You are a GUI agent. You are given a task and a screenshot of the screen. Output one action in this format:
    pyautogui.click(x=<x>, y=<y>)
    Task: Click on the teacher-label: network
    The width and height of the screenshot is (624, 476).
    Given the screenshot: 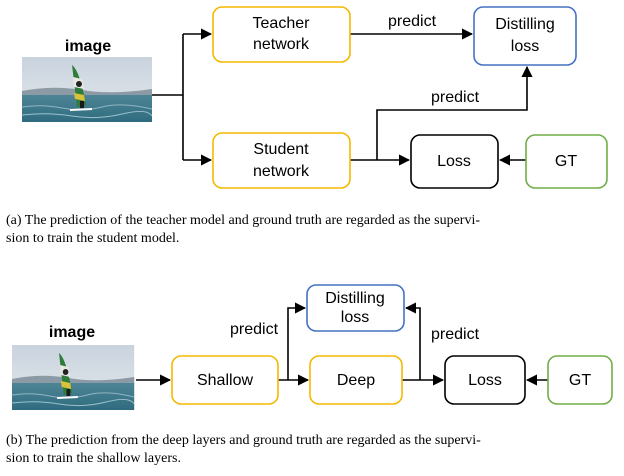 What is the action you would take?
    pyautogui.click(x=281, y=44)
    